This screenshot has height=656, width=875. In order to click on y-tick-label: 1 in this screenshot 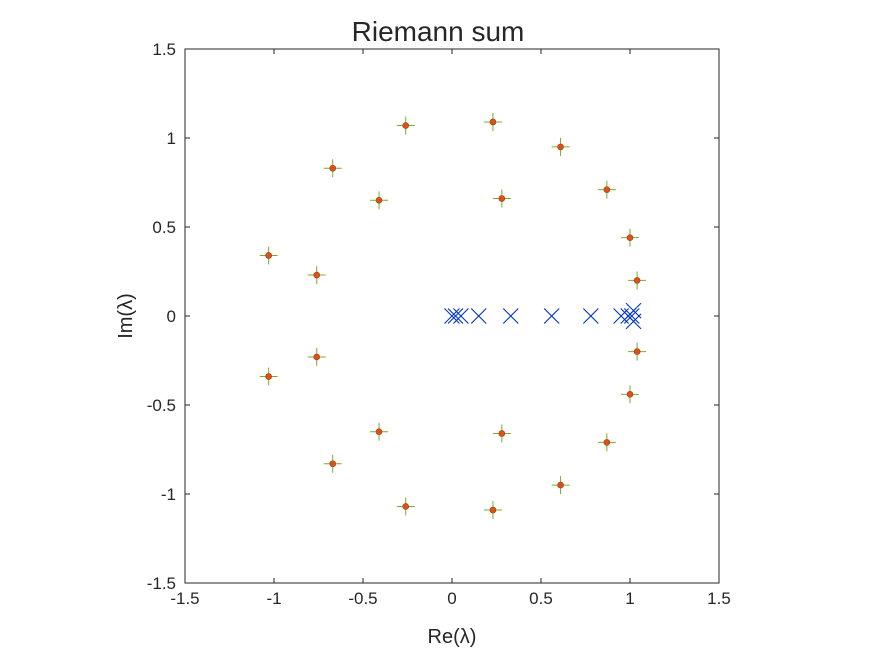, I will do `click(171, 138)`.